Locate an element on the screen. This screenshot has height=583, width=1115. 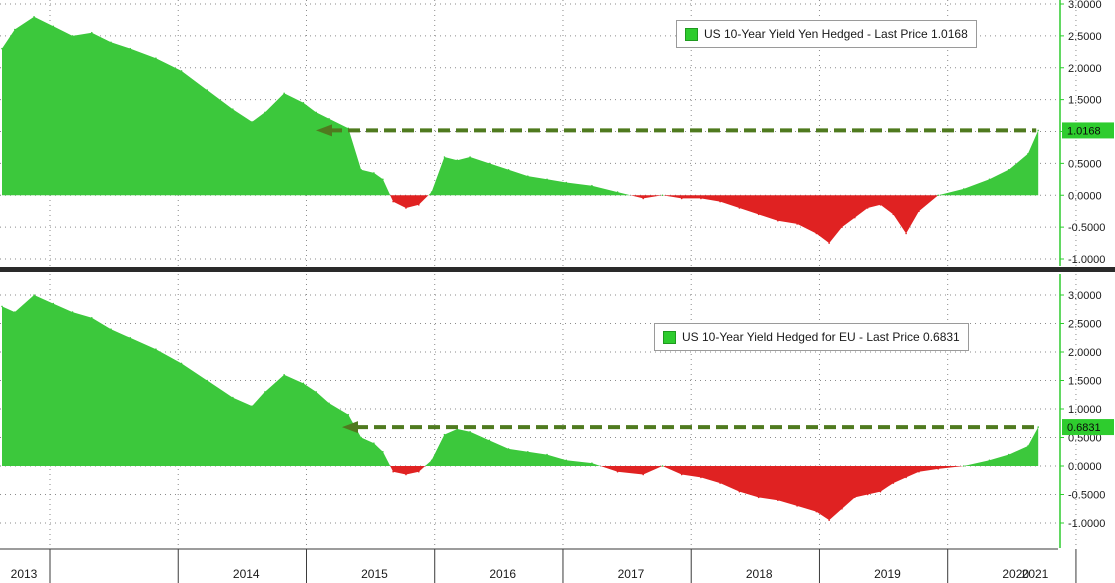
x-tick-label: 2015 is located at coordinates (374, 574).